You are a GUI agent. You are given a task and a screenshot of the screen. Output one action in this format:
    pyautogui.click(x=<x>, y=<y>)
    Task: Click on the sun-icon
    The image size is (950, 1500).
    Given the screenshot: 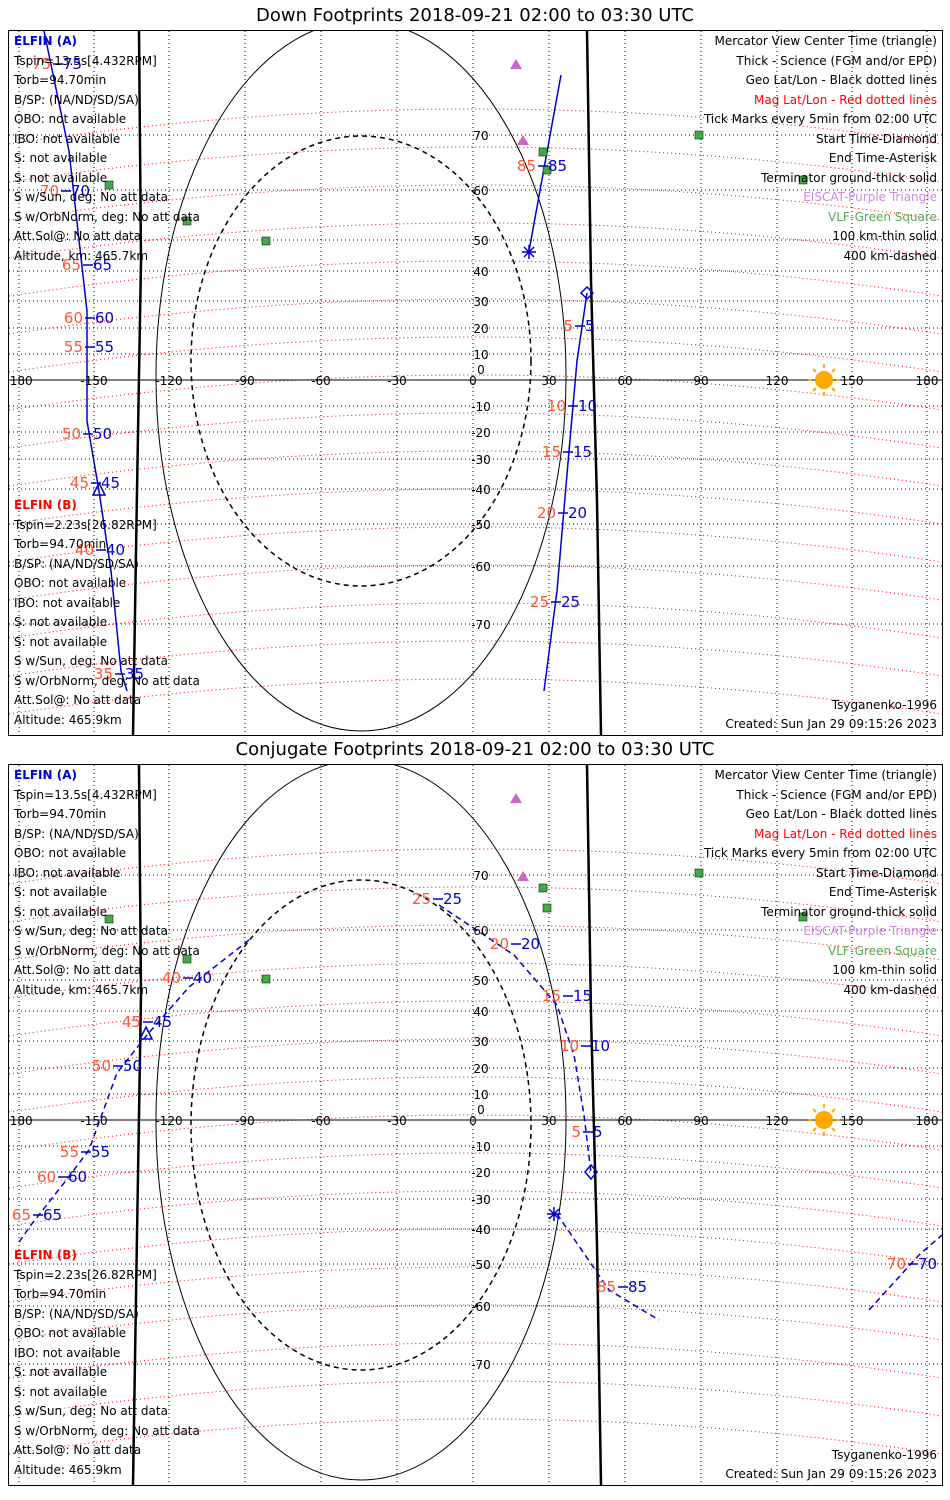 What is the action you would take?
    pyautogui.click(x=824, y=380)
    